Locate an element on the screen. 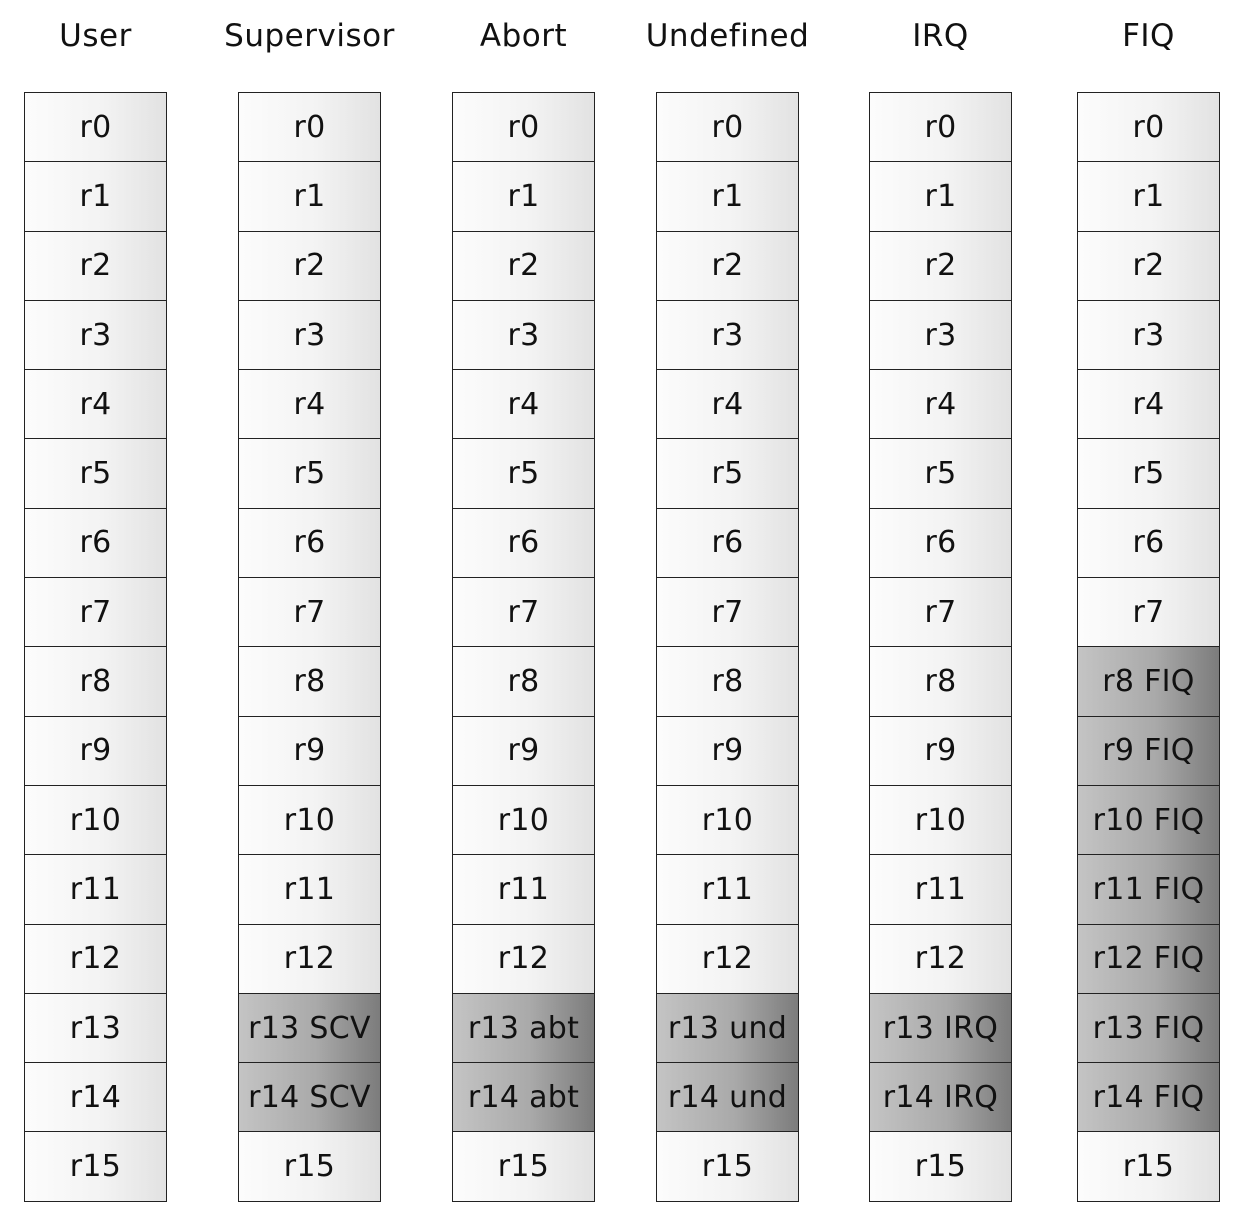 Image resolution: width=1242 pixels, height=1220 pixels. register-cell: r13 is located at coordinates (95, 1028).